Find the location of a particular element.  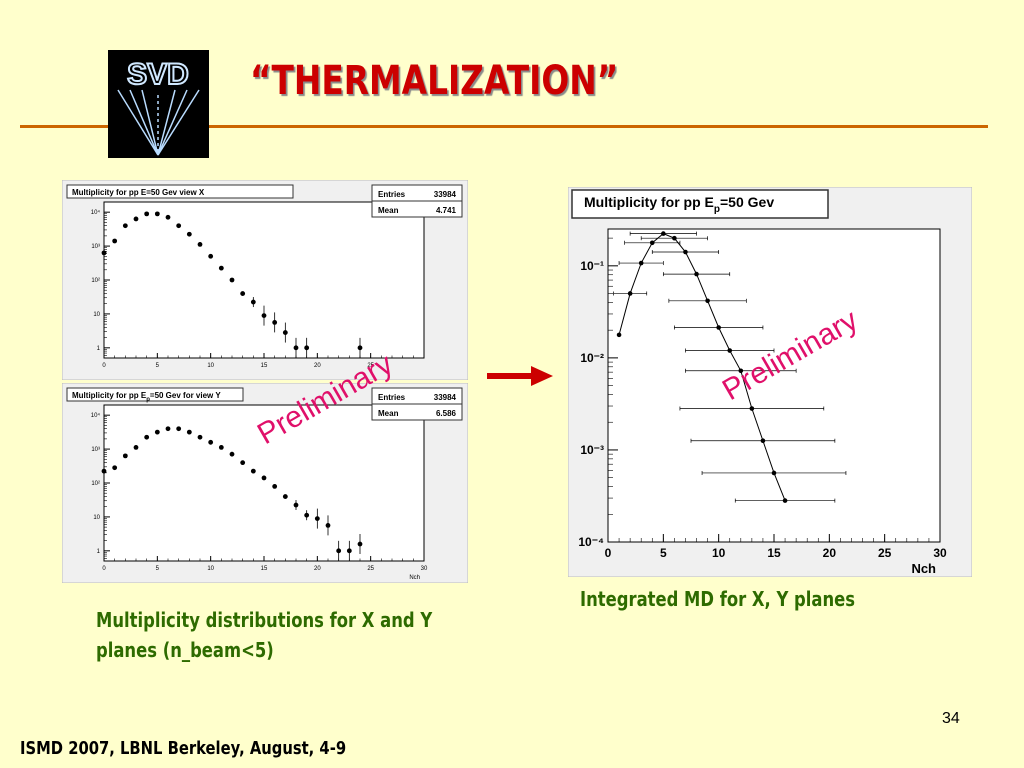

logo-lettering: SVD is located at coordinates (158, 74).